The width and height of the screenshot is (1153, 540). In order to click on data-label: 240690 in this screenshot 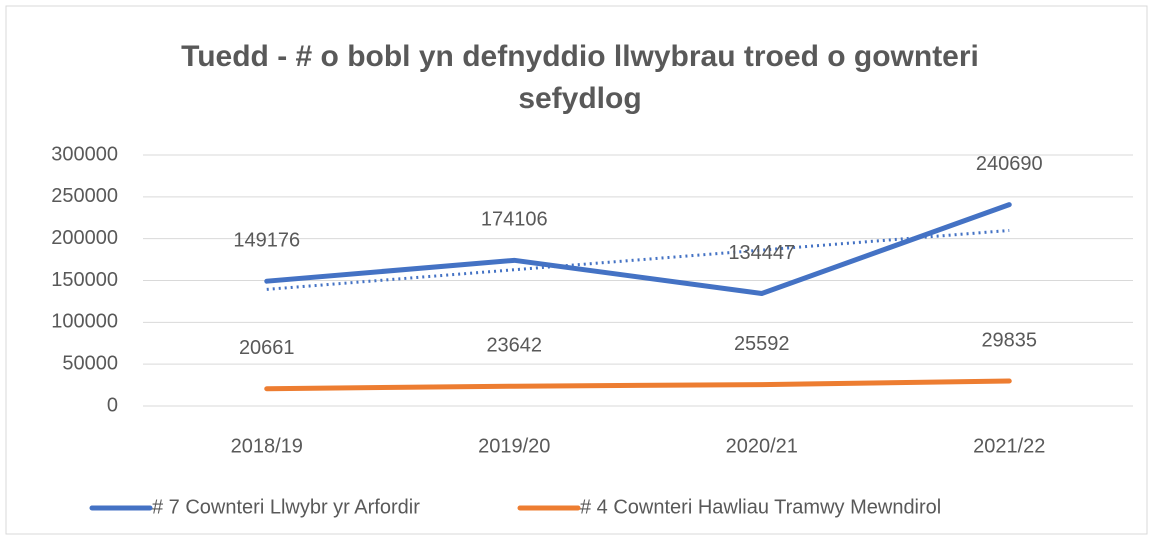, I will do `click(1009, 164)`.